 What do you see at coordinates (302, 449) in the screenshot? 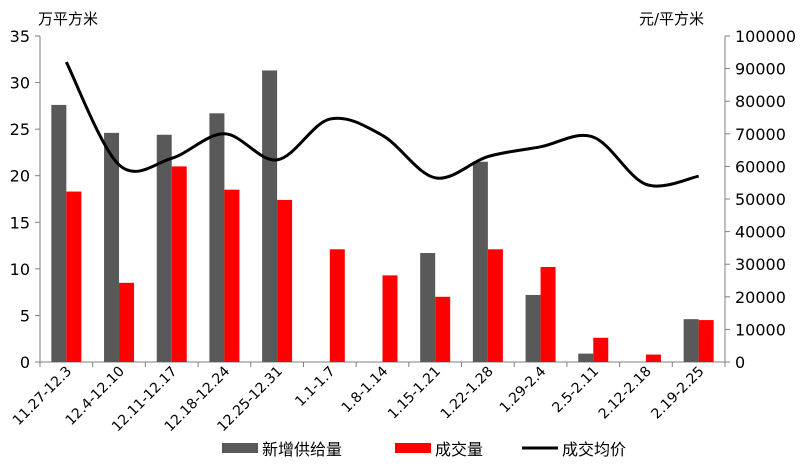
I see `legend-supply-label: 新增供给量` at bounding box center [302, 449].